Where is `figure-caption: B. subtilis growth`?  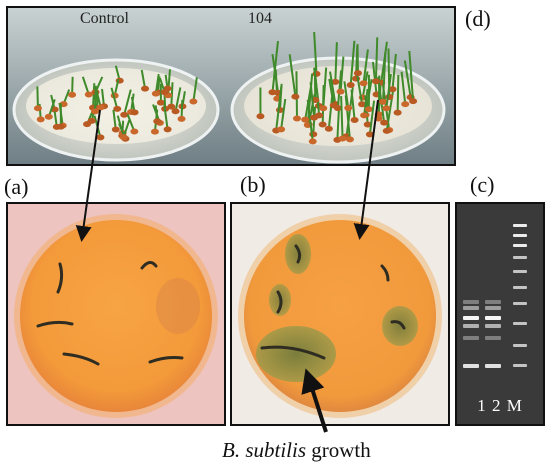
figure-caption: B. subtilis growth is located at coordinates (296, 450).